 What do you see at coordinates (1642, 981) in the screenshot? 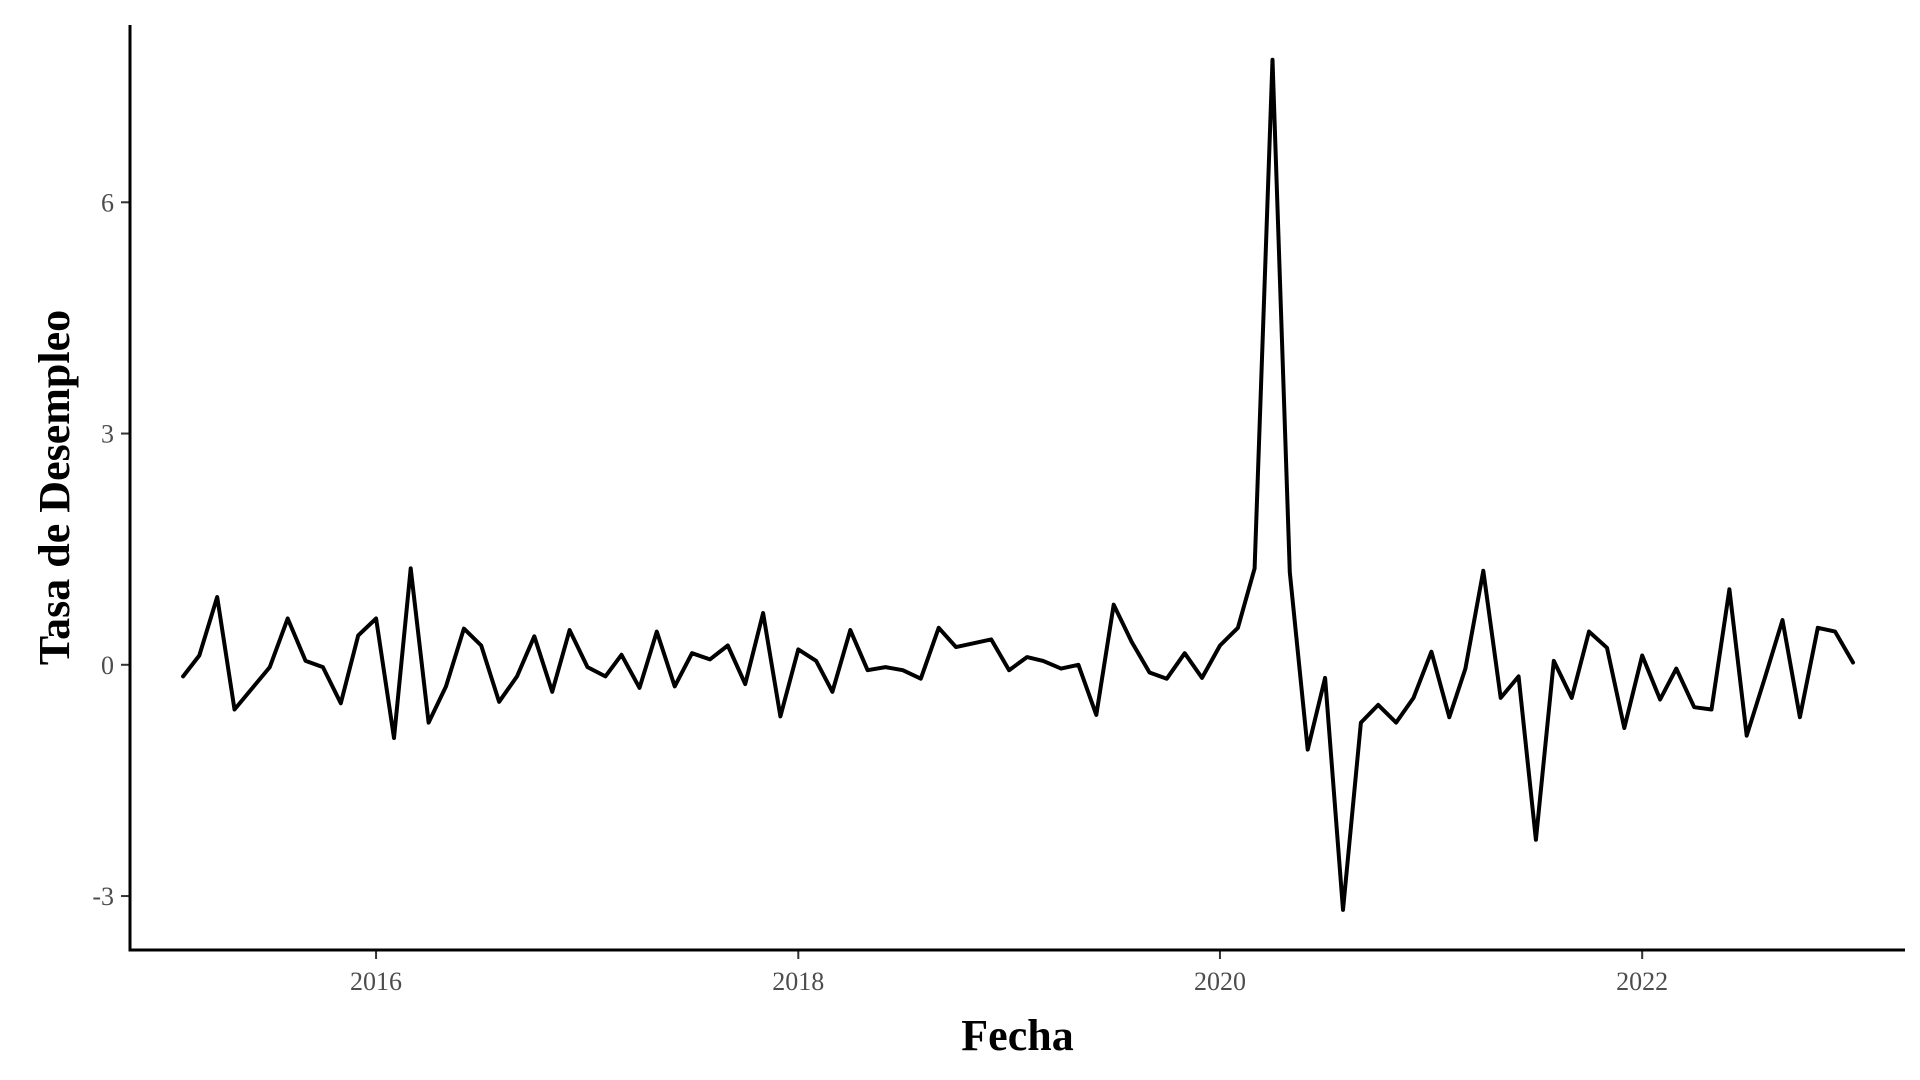
I see `x-tick-label: 2022` at bounding box center [1642, 981].